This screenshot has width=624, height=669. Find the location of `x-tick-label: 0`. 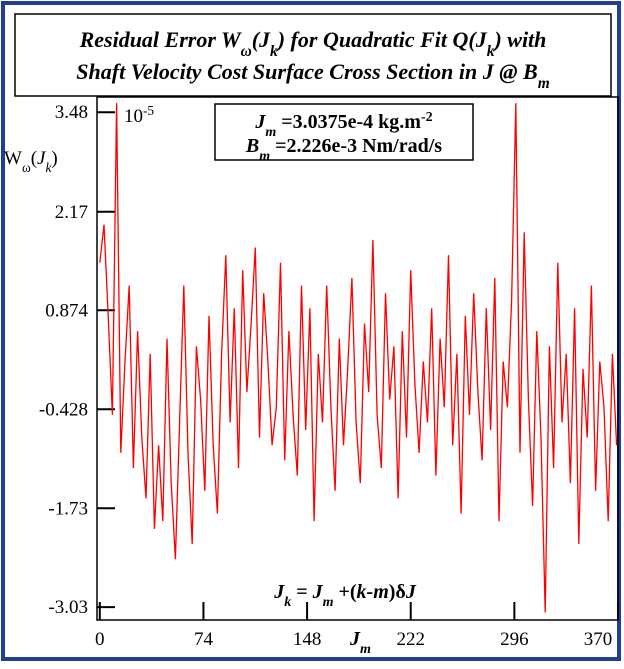

x-tick-label: 0 is located at coordinates (100, 639).